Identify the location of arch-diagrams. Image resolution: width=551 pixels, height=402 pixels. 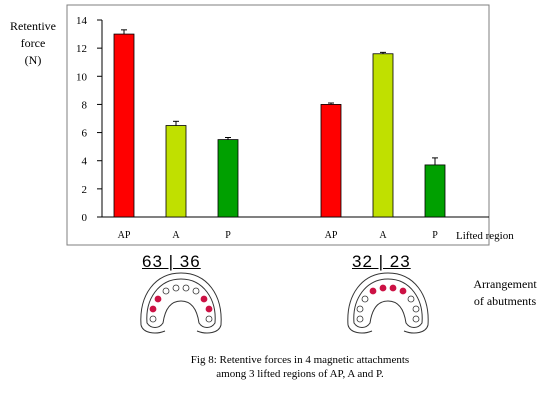
(284, 303).